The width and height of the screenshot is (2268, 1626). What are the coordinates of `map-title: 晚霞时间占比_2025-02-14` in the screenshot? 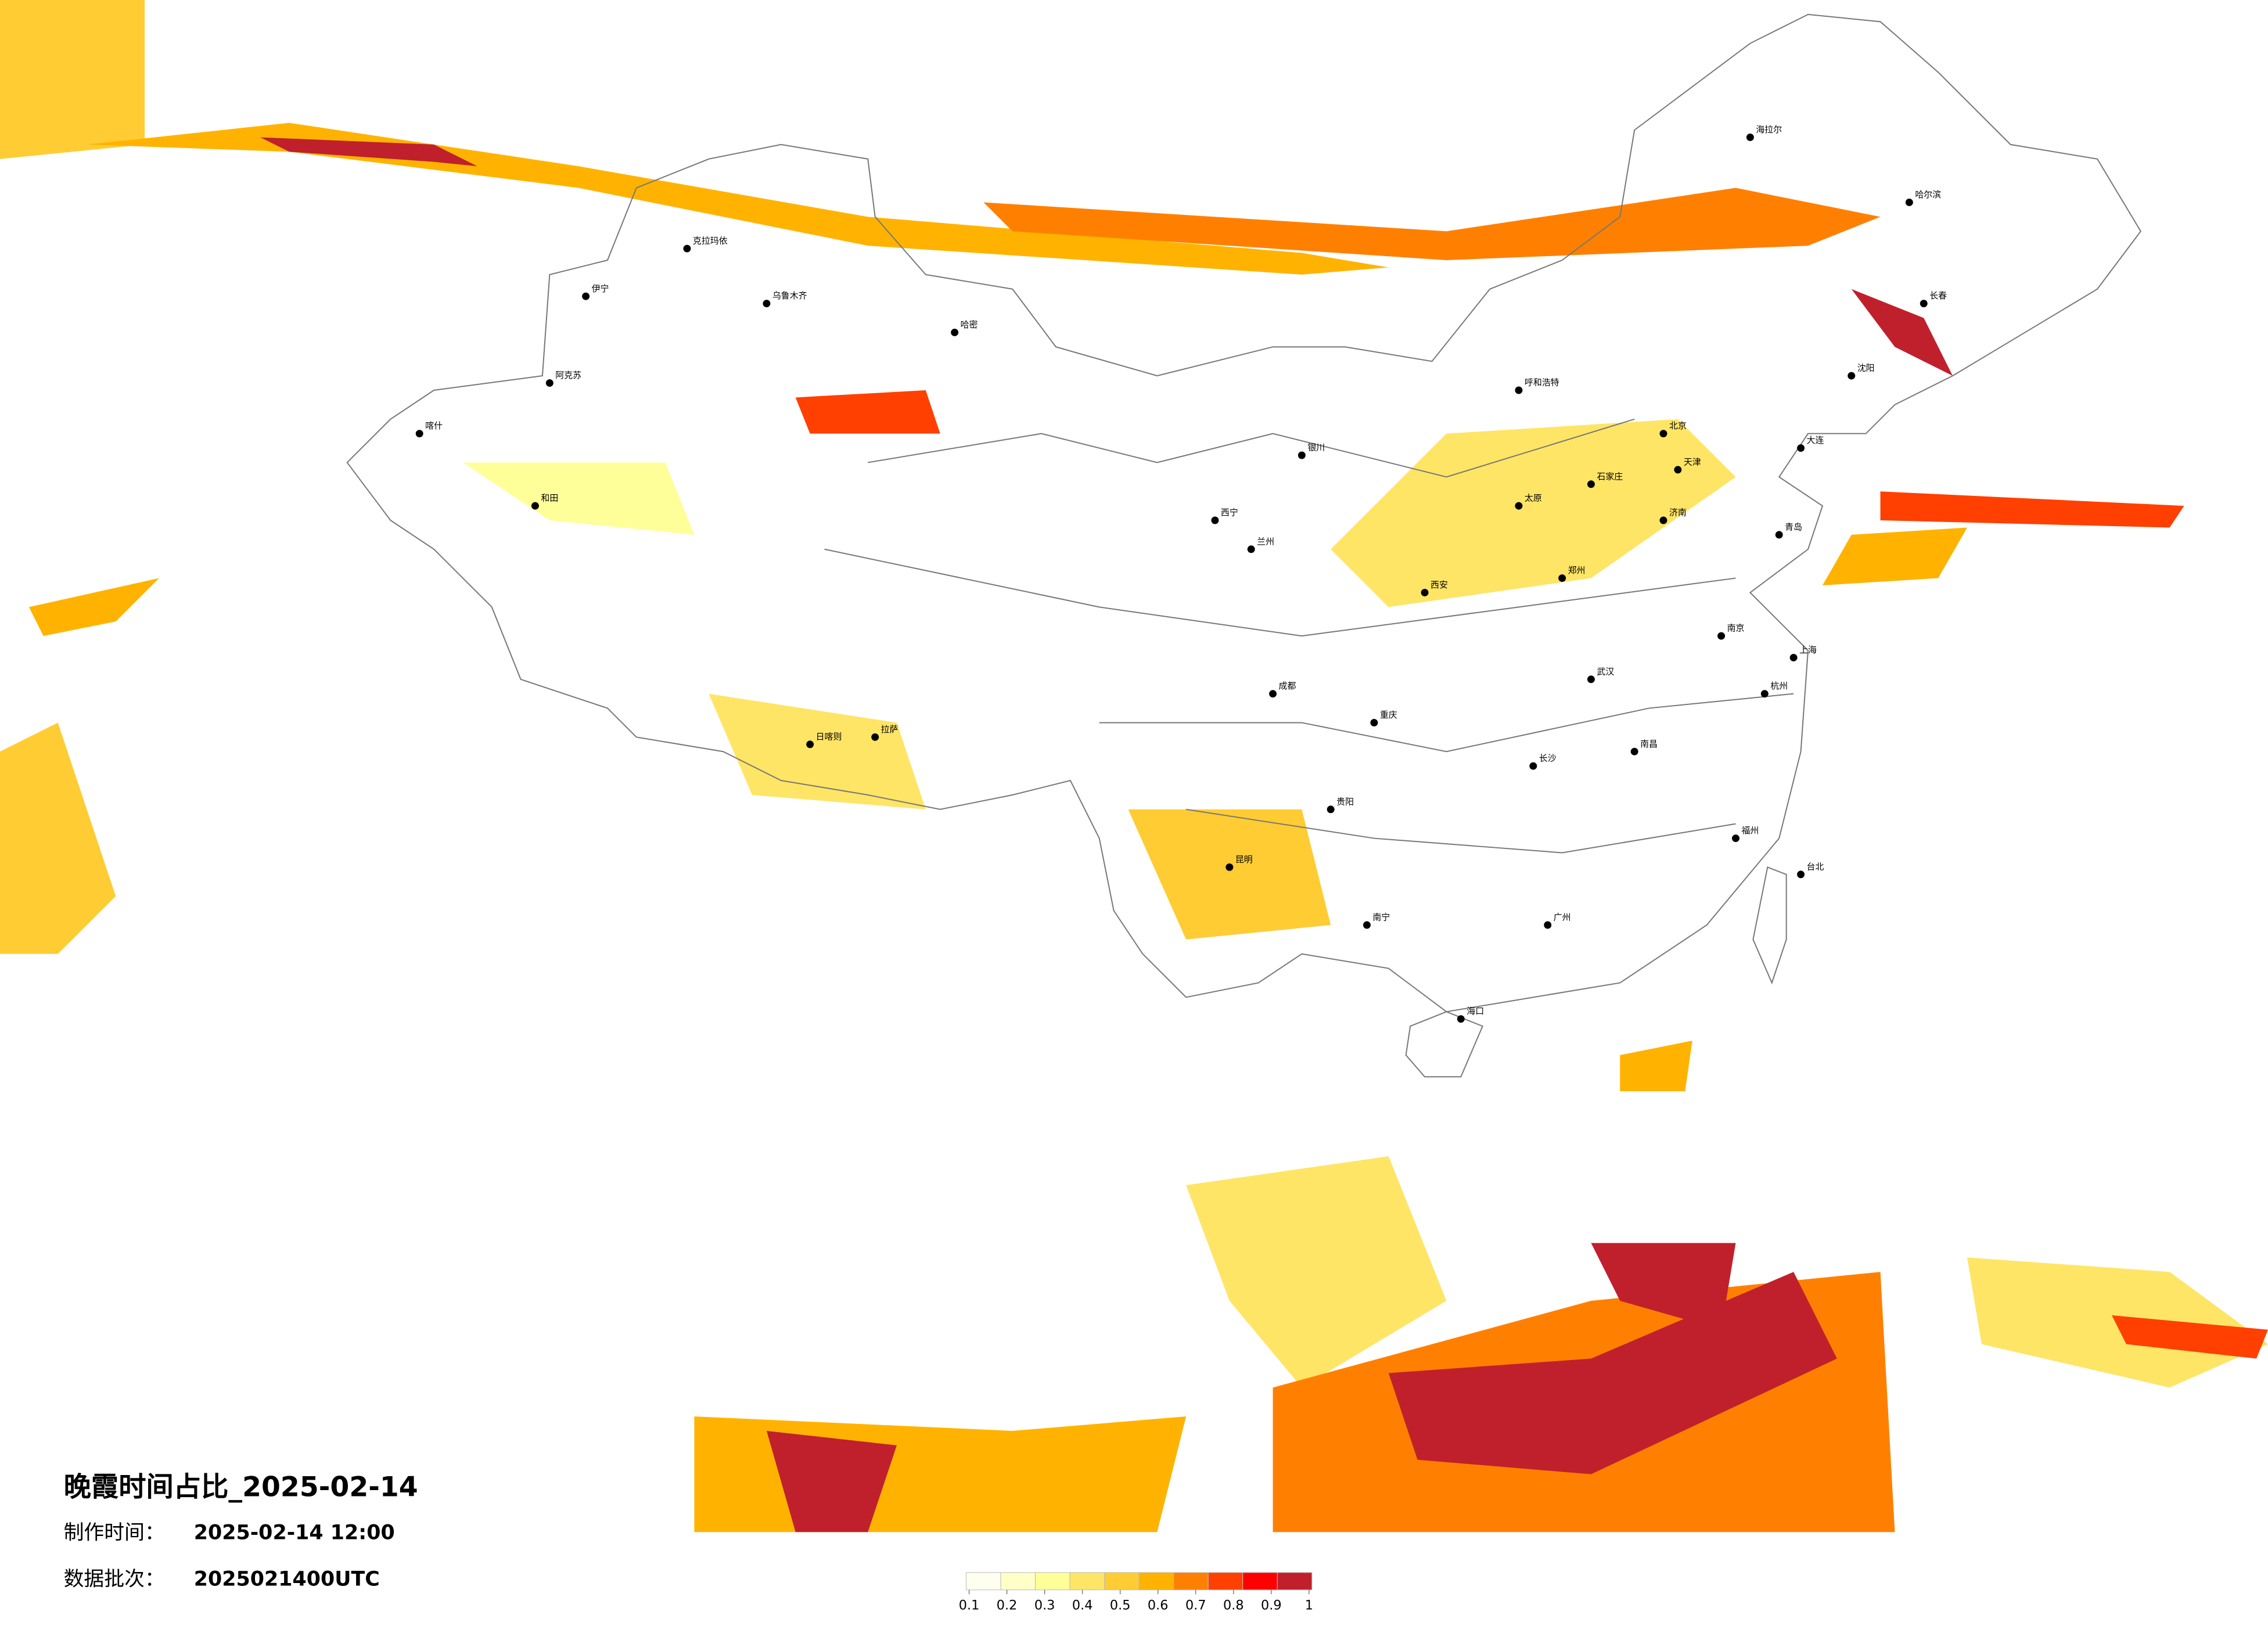 It's located at (241, 1487).